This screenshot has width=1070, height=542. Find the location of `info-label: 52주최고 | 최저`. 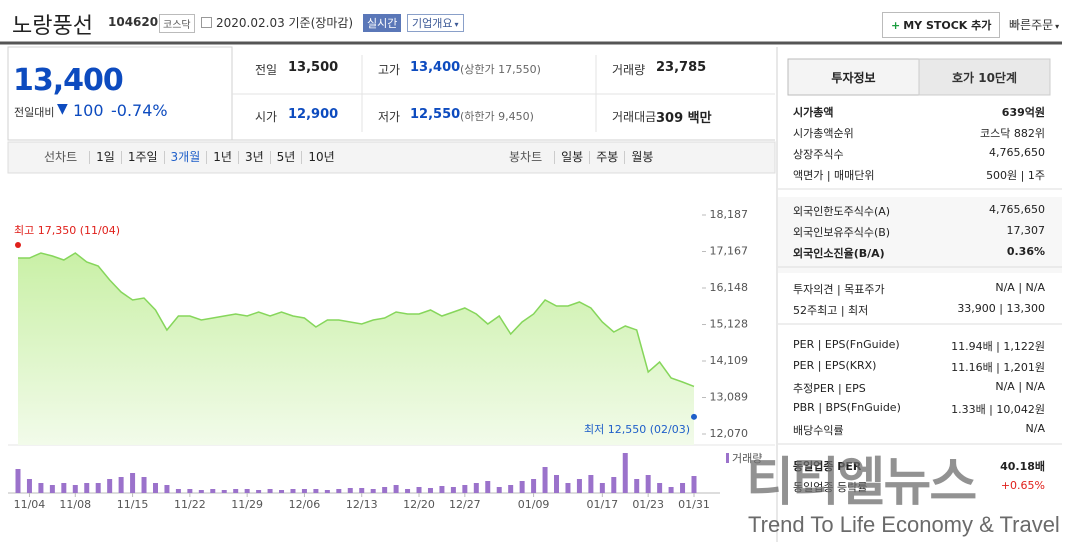

info-label: 52주최고 | 최저 is located at coordinates (831, 310).